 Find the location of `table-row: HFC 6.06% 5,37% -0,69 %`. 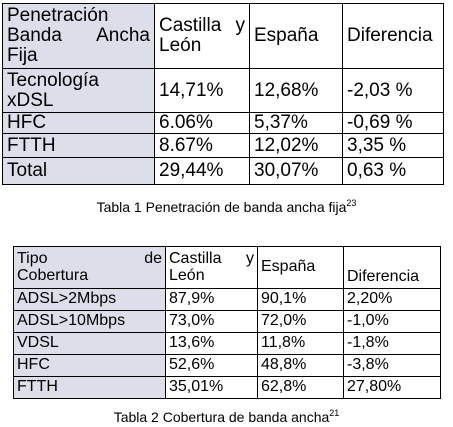

table-row: HFC 6.06% 5,37% -0,69 % is located at coordinates (223, 123).